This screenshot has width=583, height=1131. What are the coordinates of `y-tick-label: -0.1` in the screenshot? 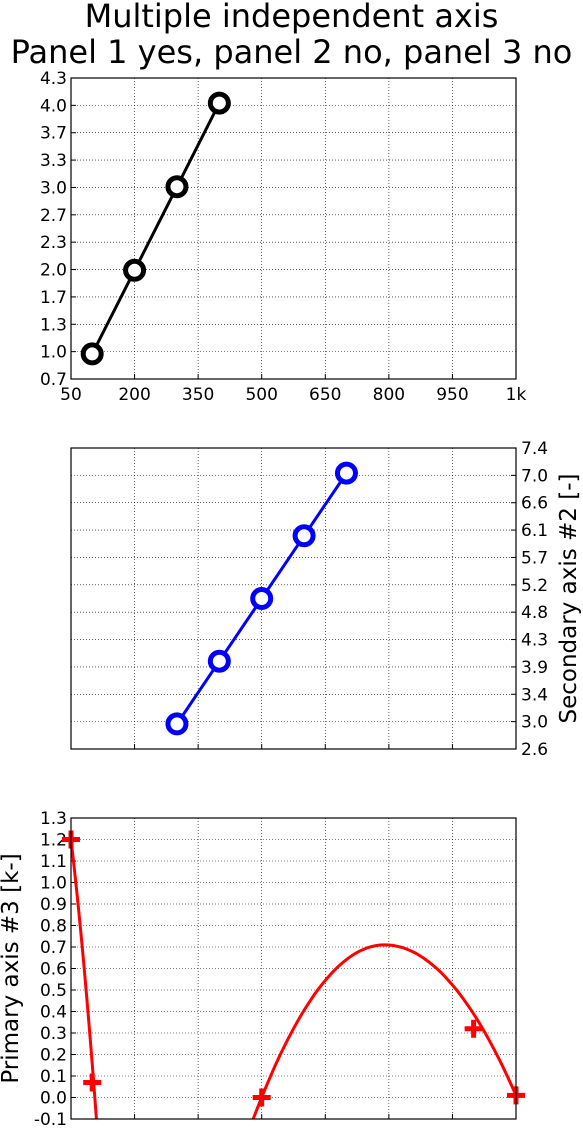 It's located at (50, 1120).